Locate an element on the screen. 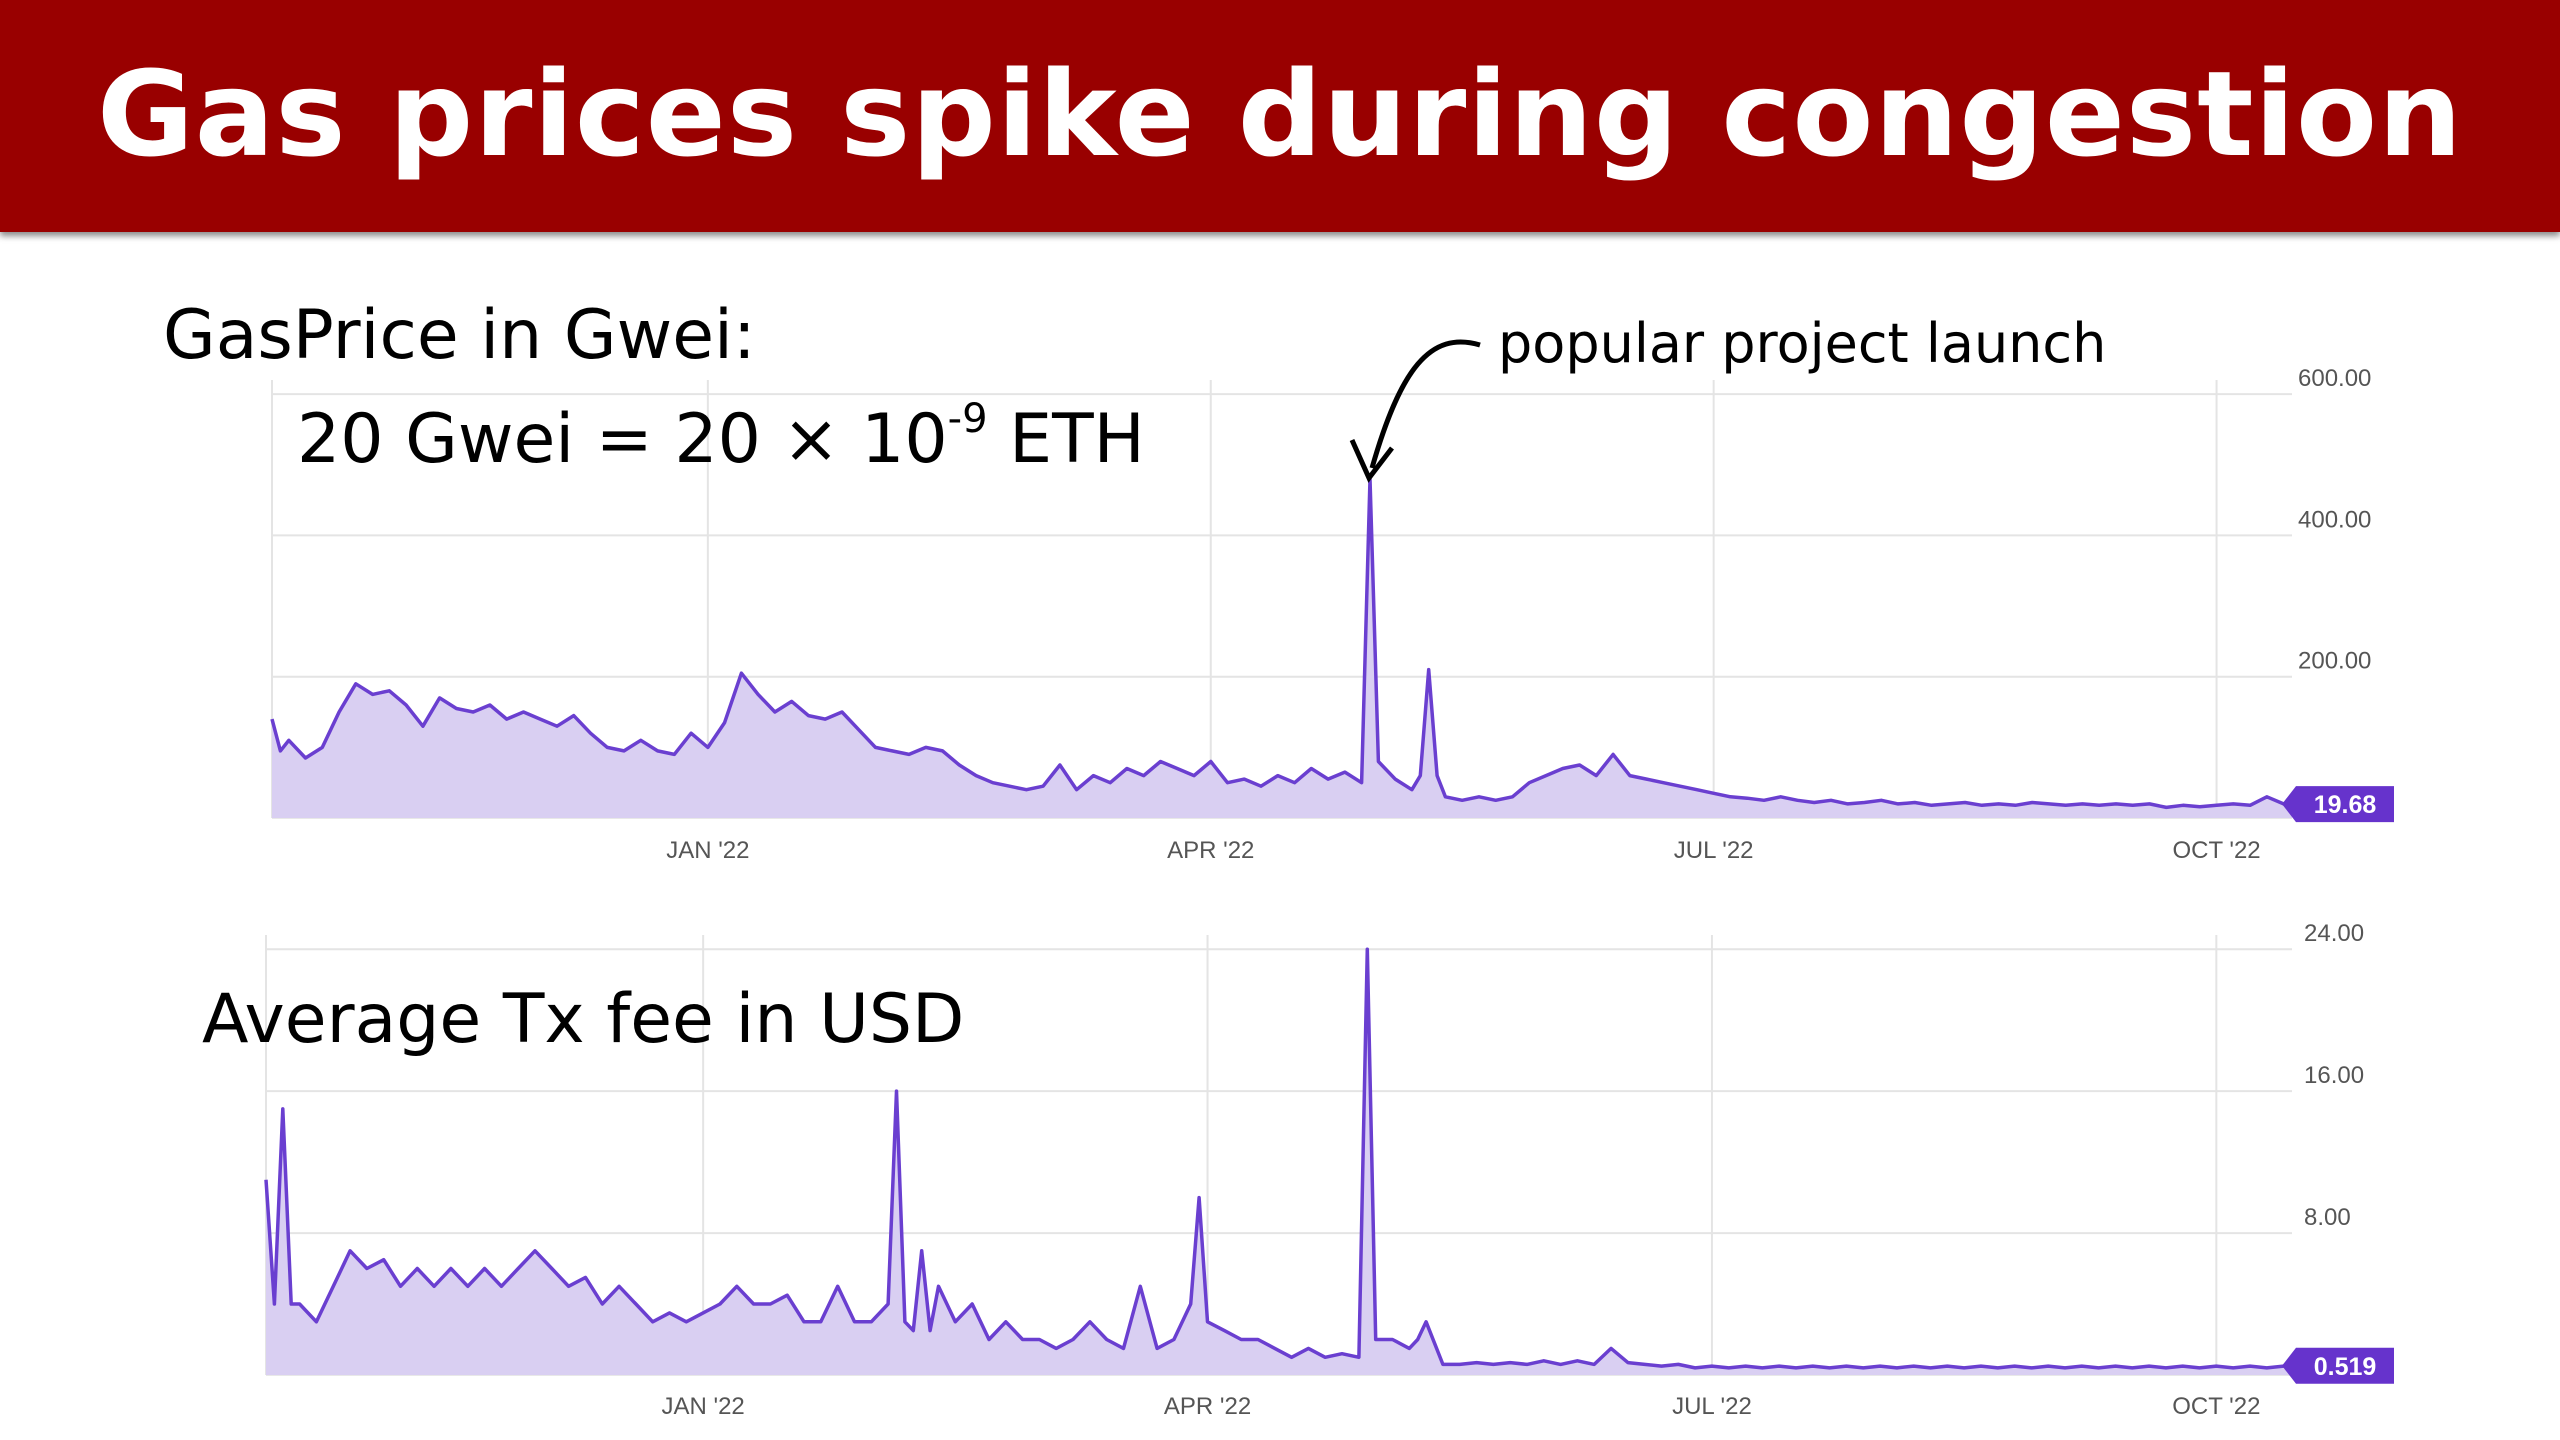 Image resolution: width=2560 pixels, height=1440 pixels. tx-fee-label: Average Tx fee in USD is located at coordinates (583, 1019).